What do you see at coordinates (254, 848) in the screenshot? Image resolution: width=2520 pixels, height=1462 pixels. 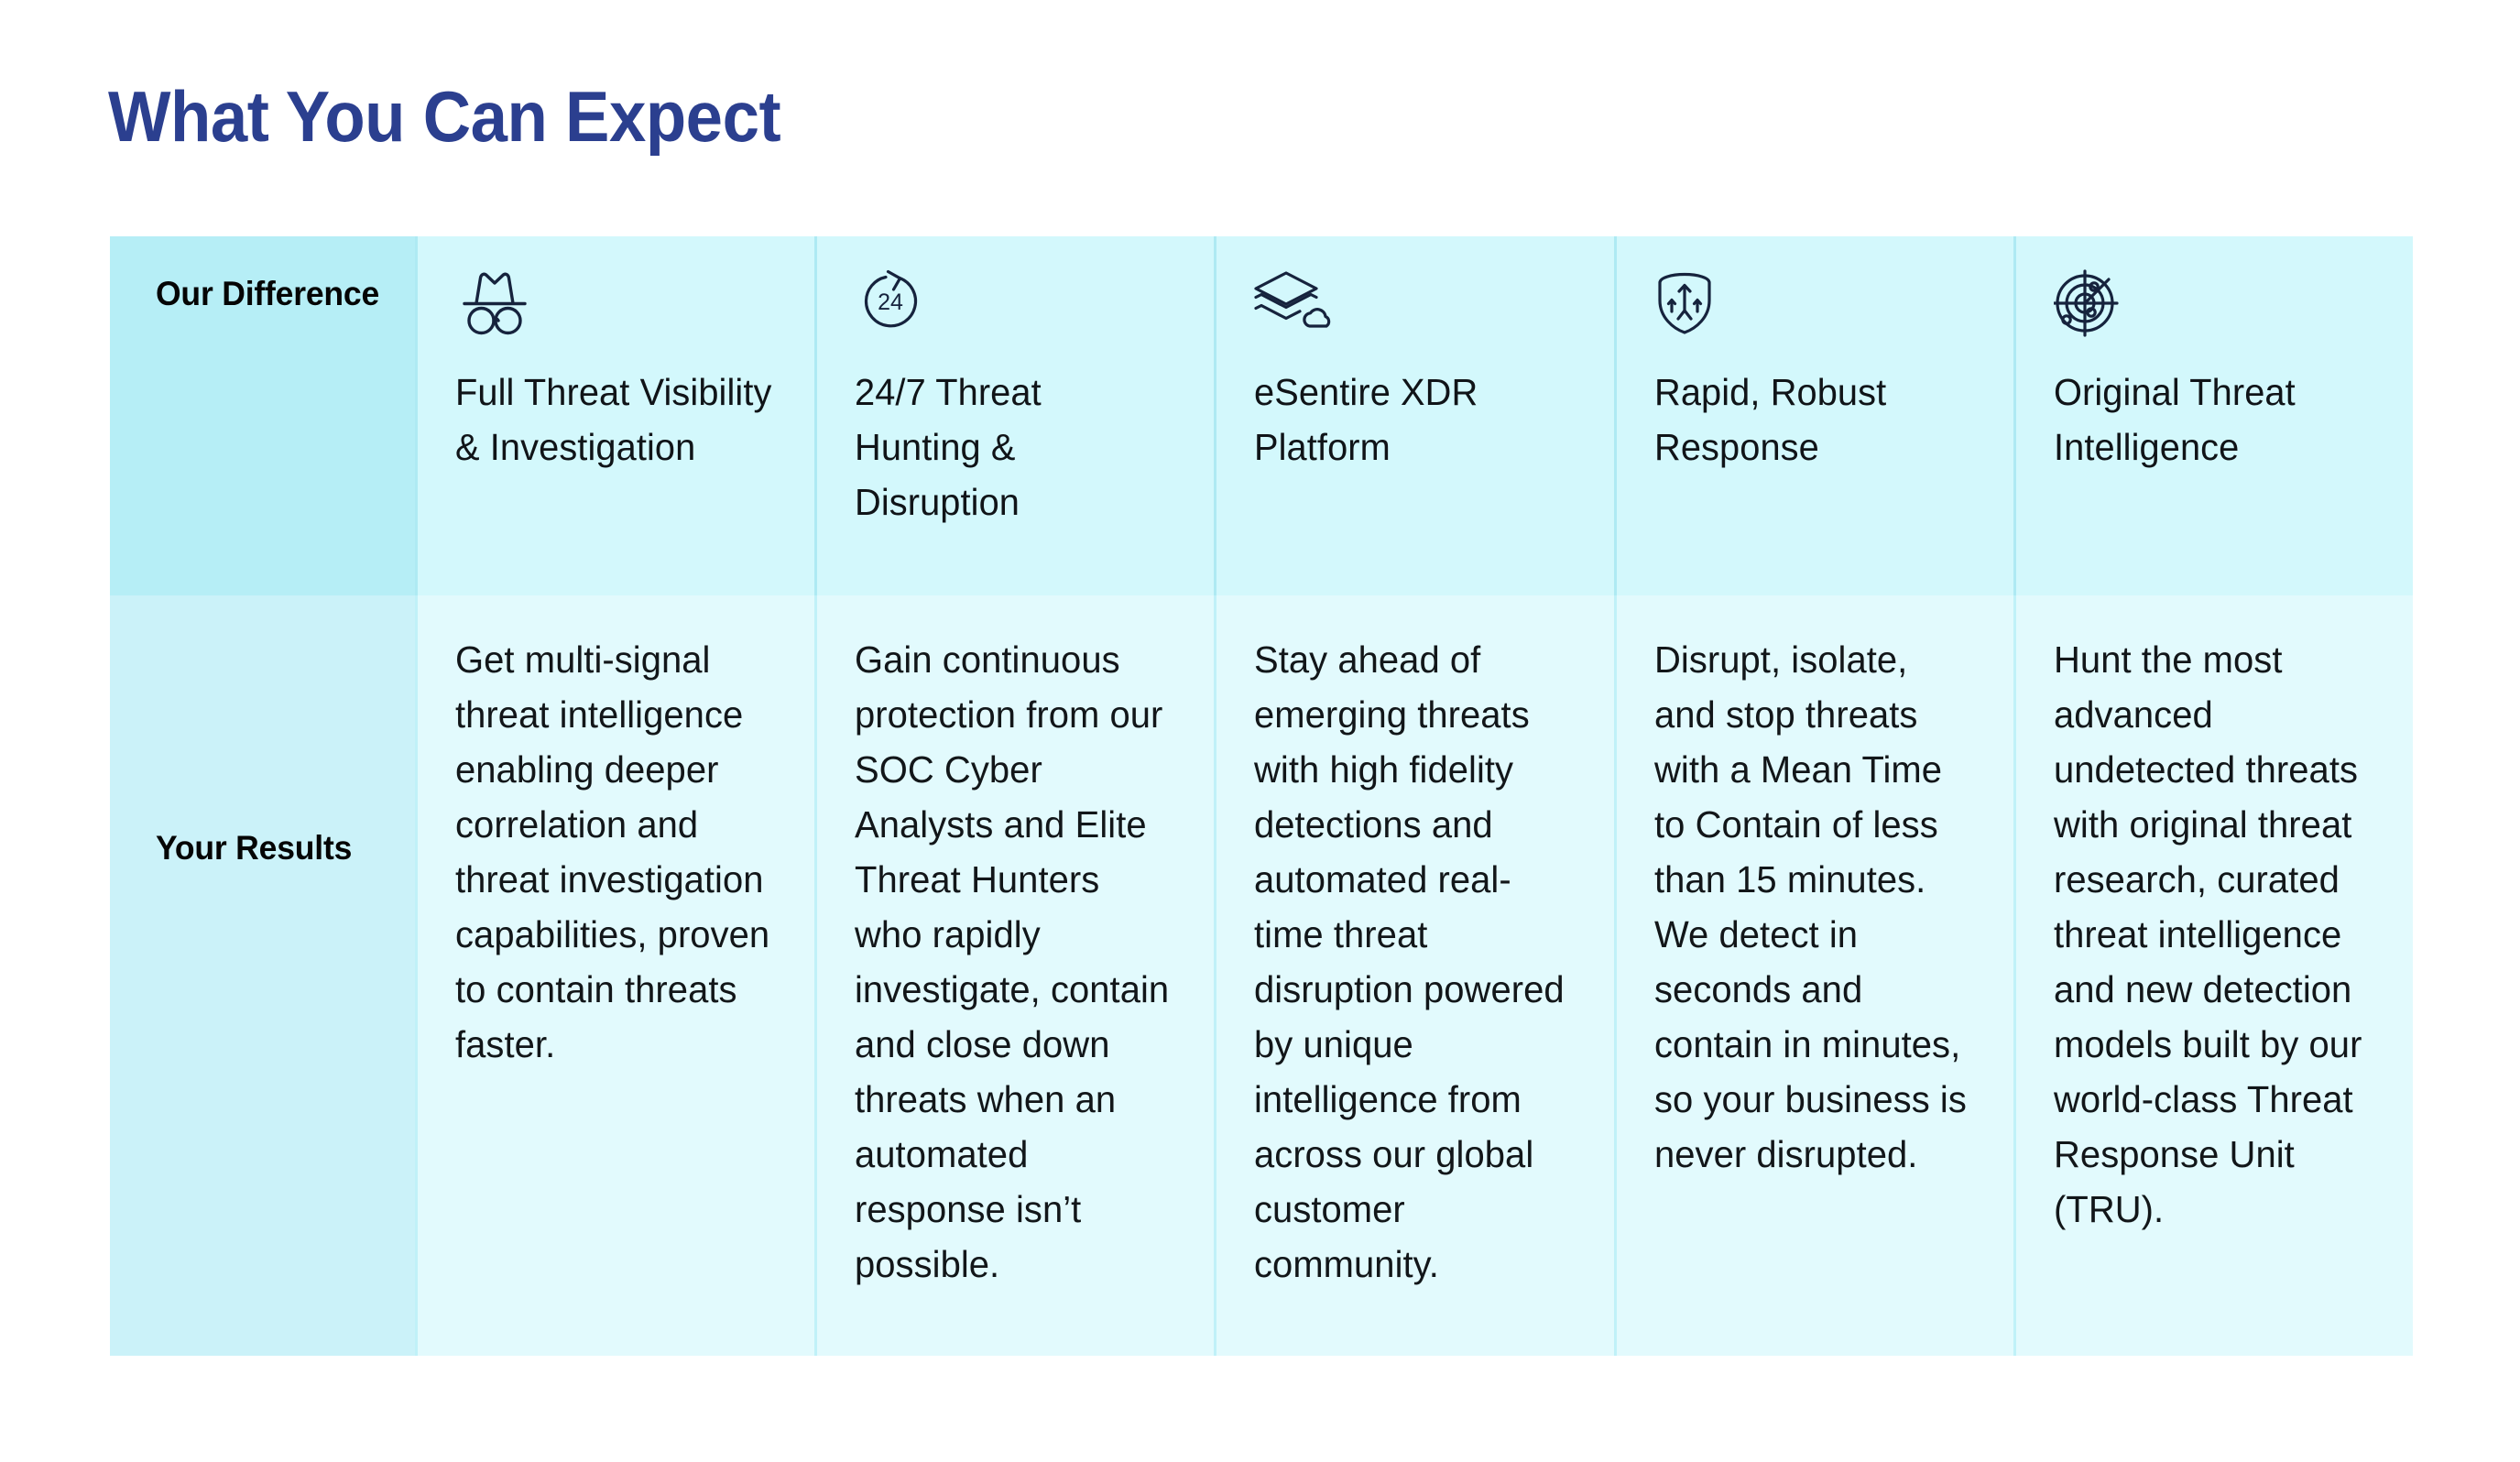 I see `row-label-your-results: Your Results` at bounding box center [254, 848].